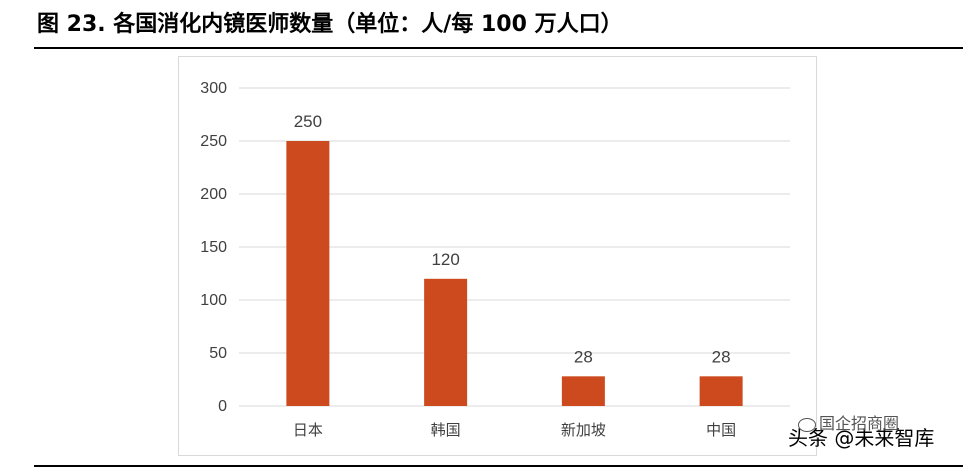 The width and height of the screenshot is (979, 473). Describe the element at coordinates (861, 438) in the screenshot. I see `watermark-text: 头条 @未来智库` at that location.